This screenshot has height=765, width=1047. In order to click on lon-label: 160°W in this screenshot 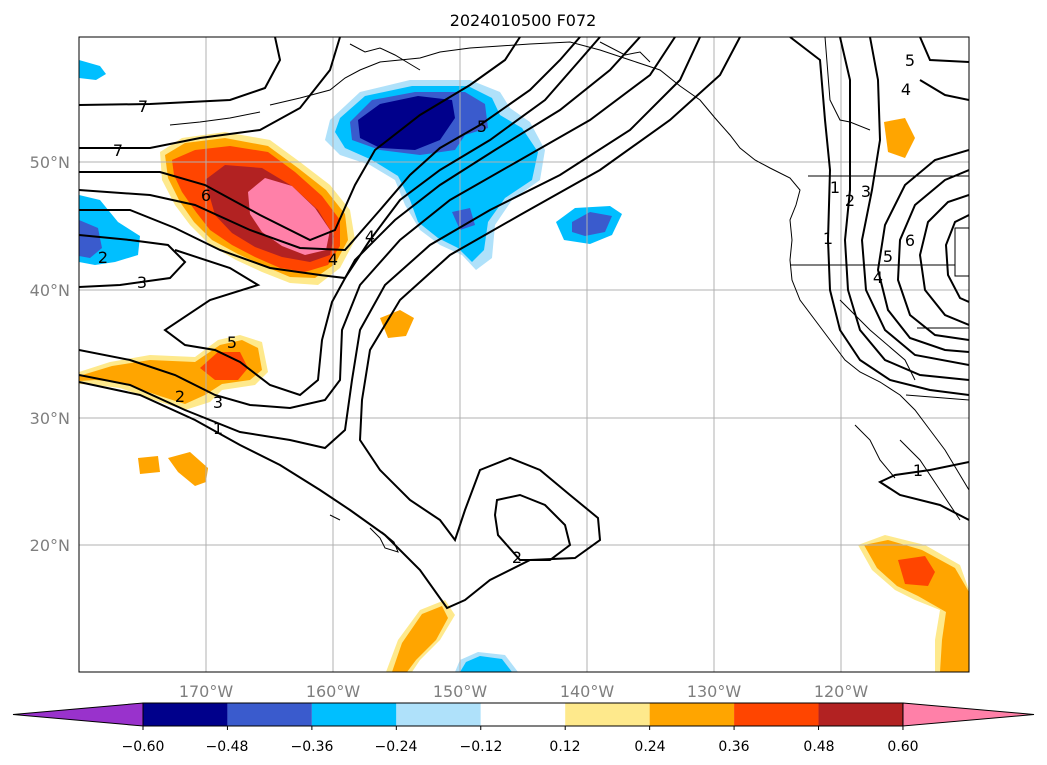, I will do `click(333, 691)`.